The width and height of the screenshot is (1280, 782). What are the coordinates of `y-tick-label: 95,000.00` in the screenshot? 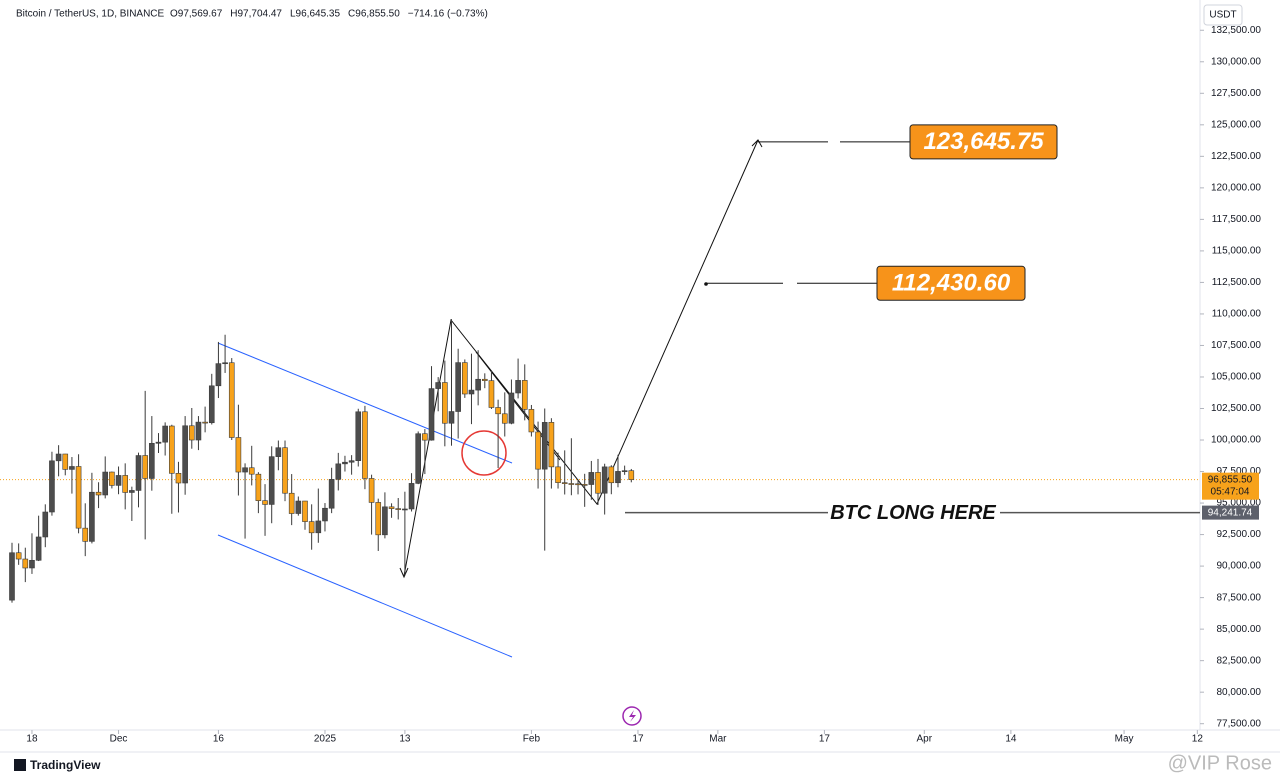 It's located at (1239, 503).